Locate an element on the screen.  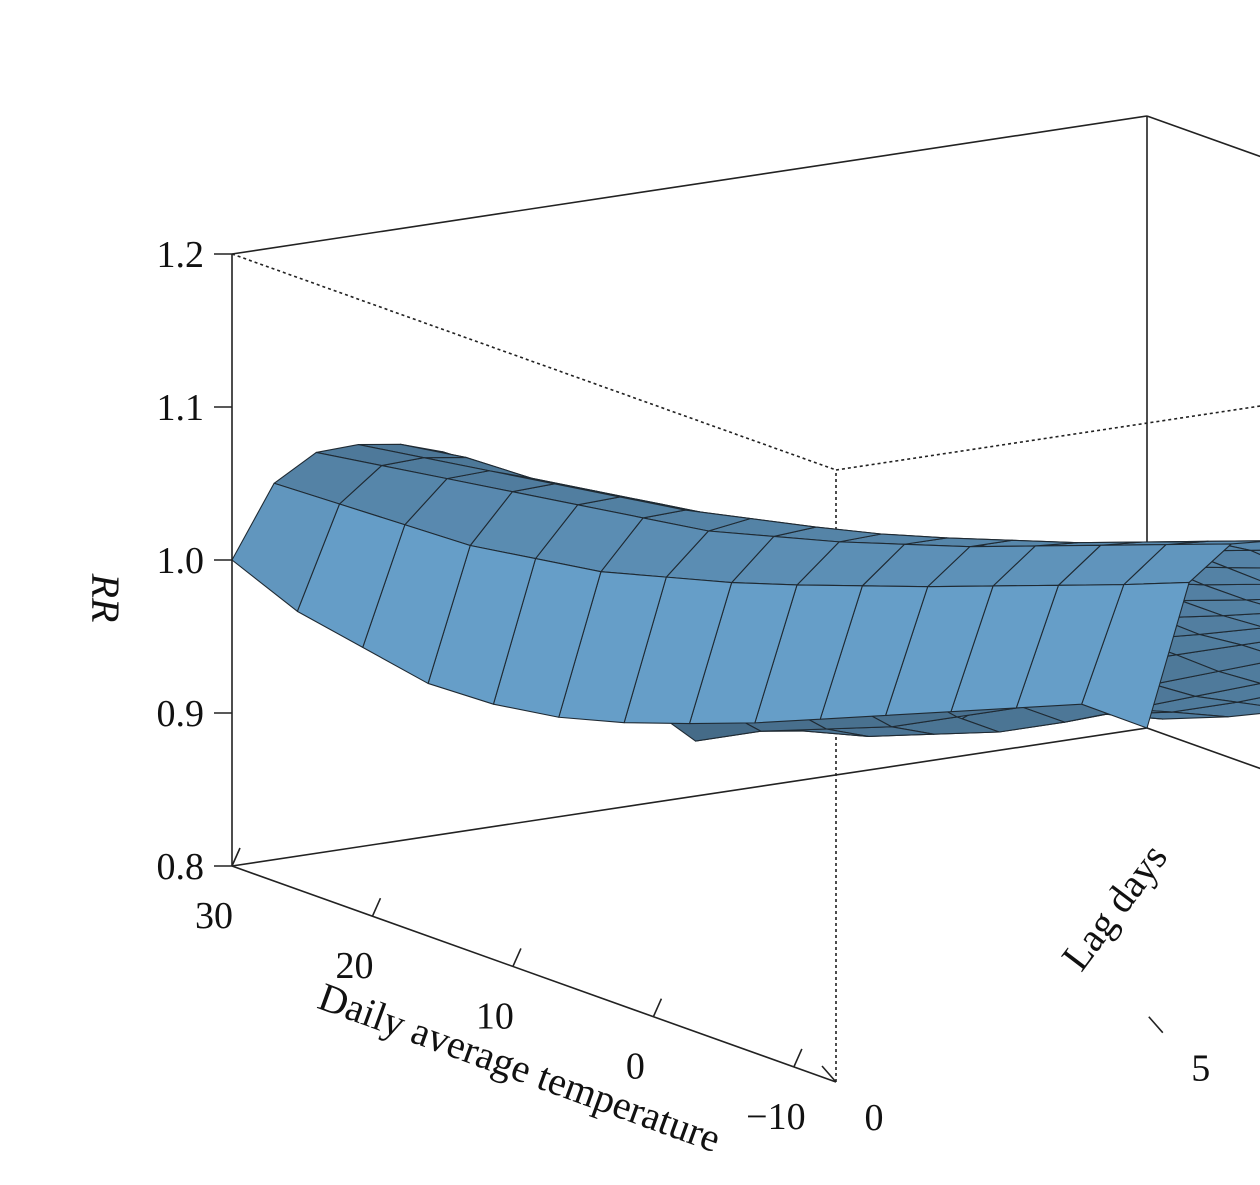
x-tick-label: 30 is located at coordinates (214, 916).